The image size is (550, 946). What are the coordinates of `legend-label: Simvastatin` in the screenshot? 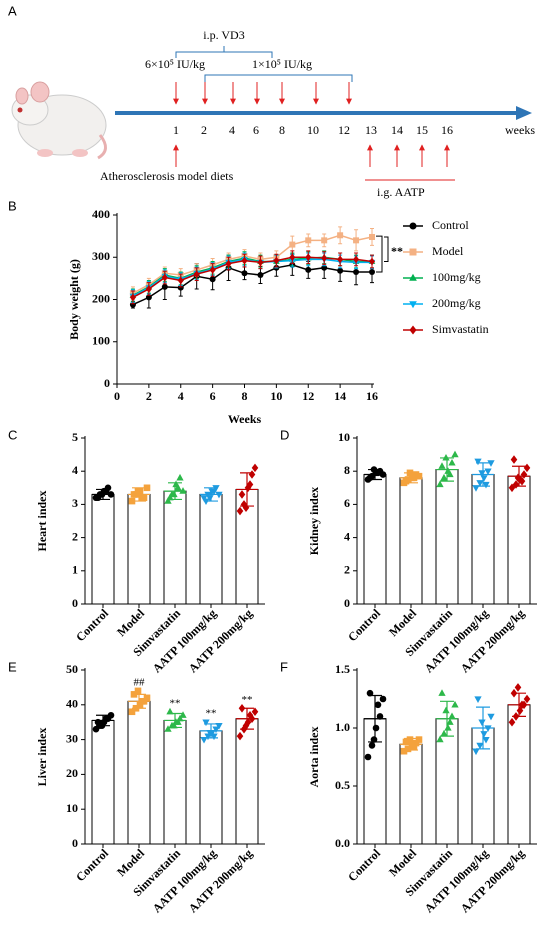 It's located at (460, 329).